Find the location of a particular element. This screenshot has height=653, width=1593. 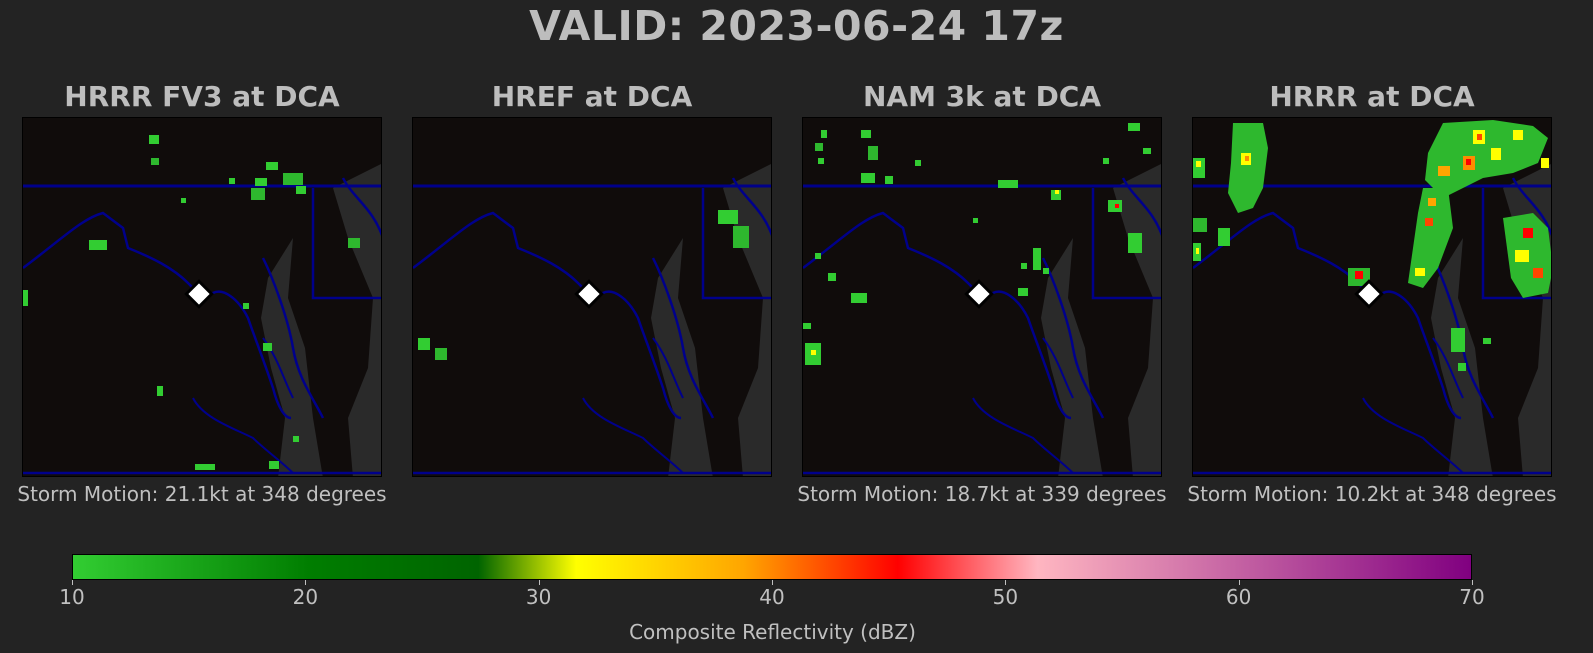

colorbar-tick-label: 30 is located at coordinates (538, 597).